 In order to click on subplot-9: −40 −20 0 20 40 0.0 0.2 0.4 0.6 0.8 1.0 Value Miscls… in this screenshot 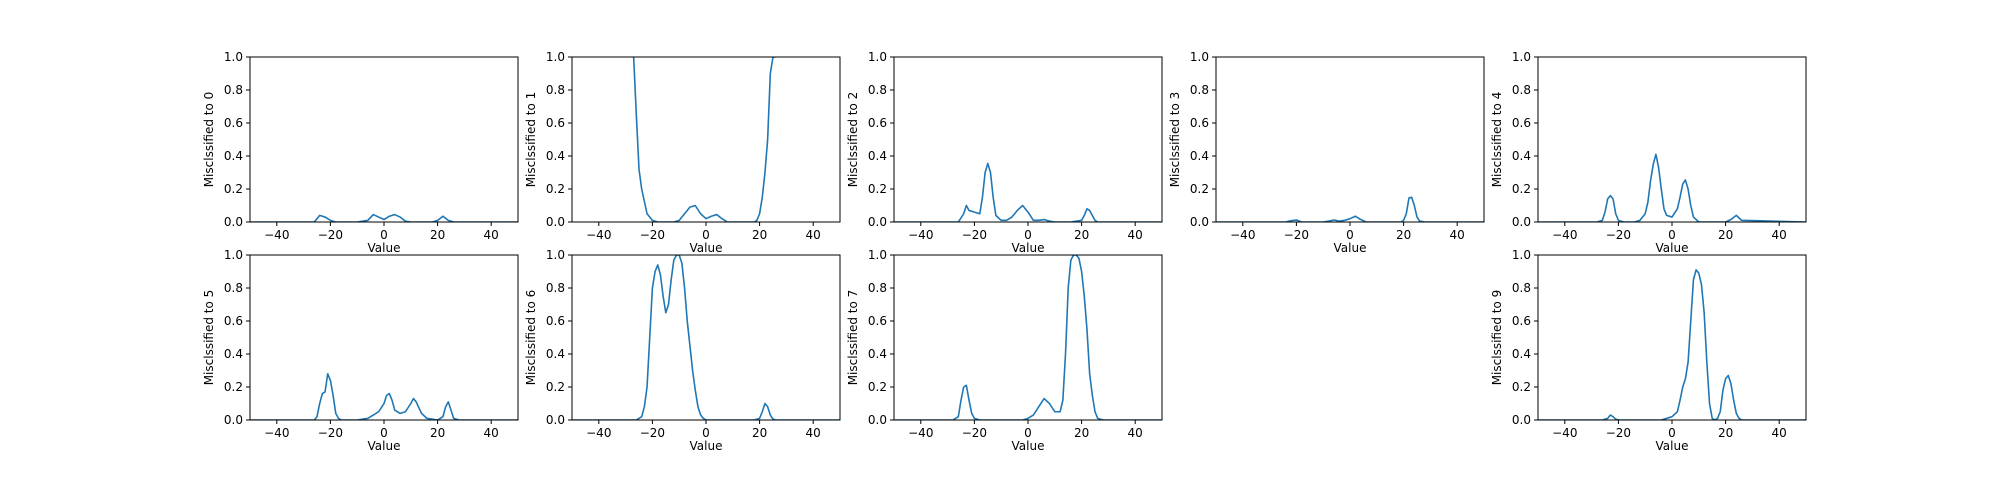, I will do `click(1648, 350)`.